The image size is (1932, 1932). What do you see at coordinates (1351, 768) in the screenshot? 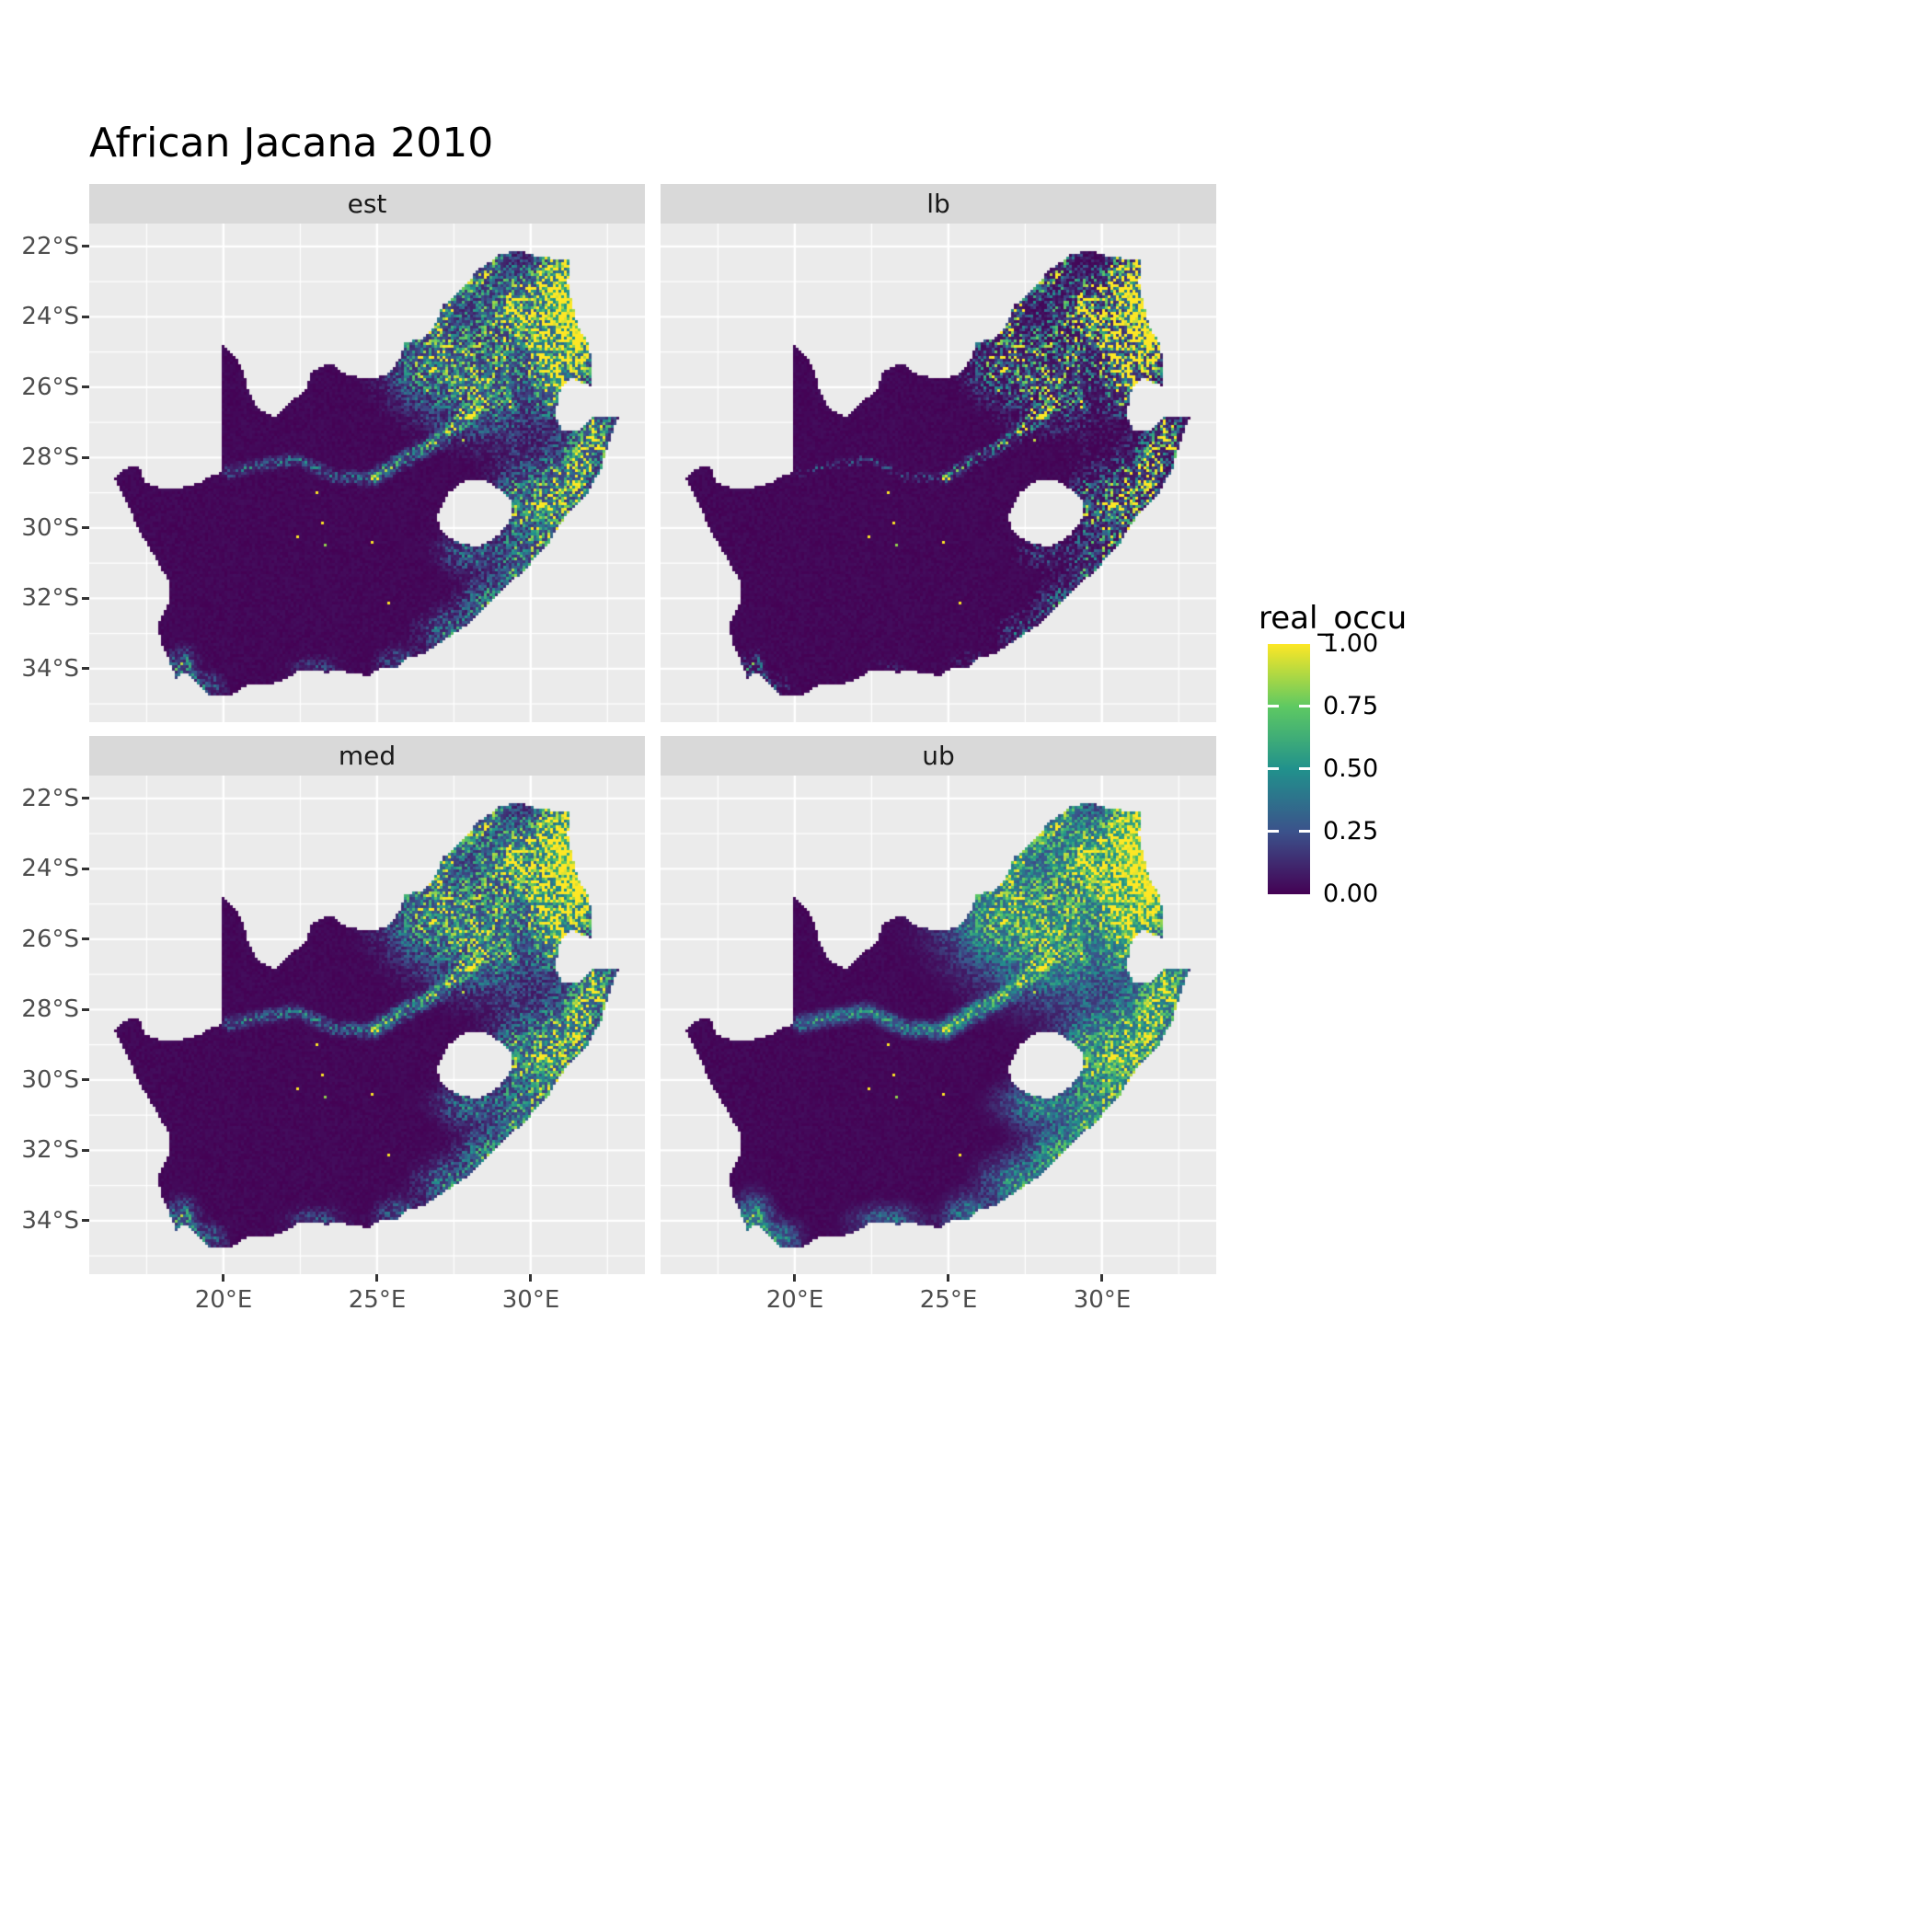
I see `colorbar-label: 0.50` at bounding box center [1351, 768].